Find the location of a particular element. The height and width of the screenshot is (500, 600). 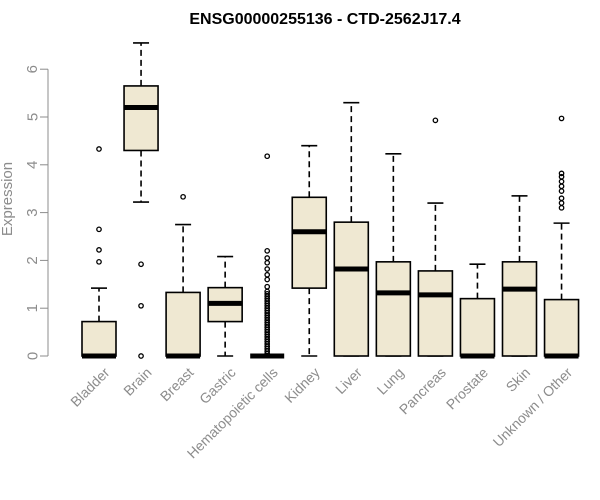

x-tick-label: Kidney is located at coordinates (302, 385).